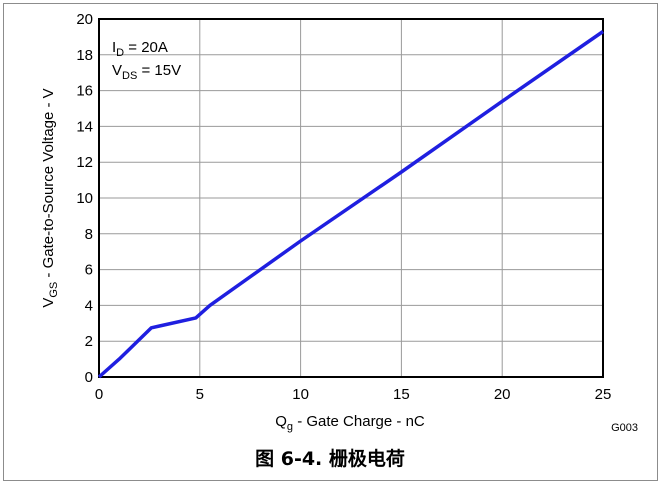  Describe the element at coordinates (89, 341) in the screenshot. I see `y-tick-label-1: 2` at that location.